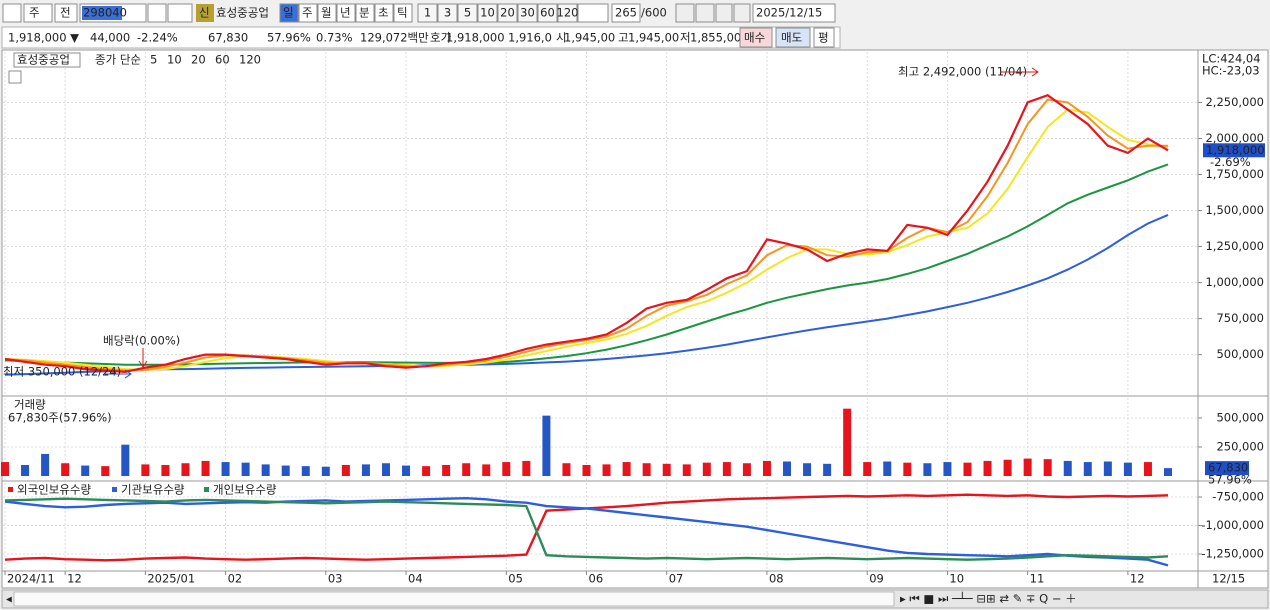 The image size is (1270, 610). What do you see at coordinates (1228, 579) in the screenshot?
I see `x-end-label: 12/15` at bounding box center [1228, 579].